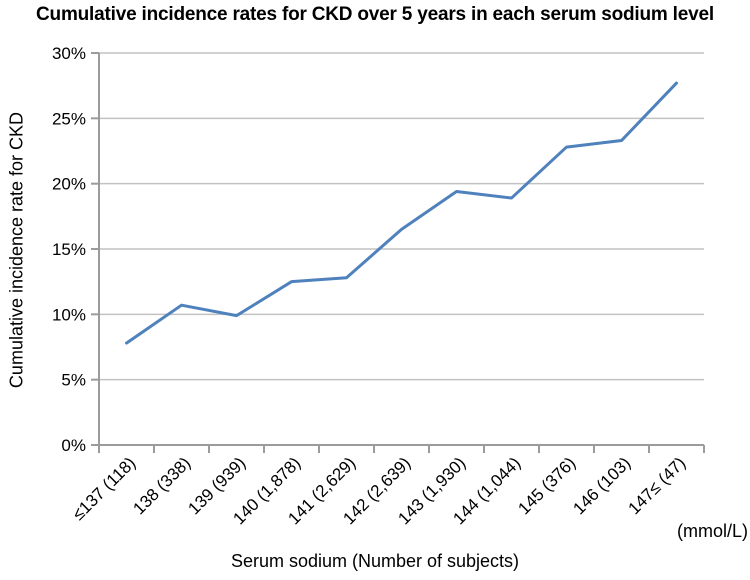 Image resolution: width=750 pixels, height=580 pixels. Describe the element at coordinates (69, 249) in the screenshot. I see `y-tick-label: 15%` at that location.